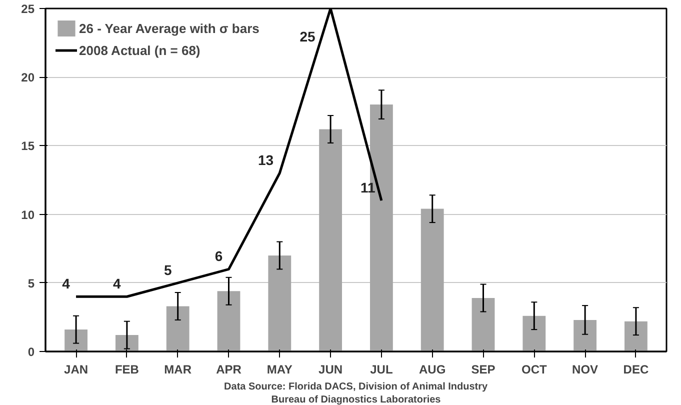 This screenshot has height=405, width=681. What do you see at coordinates (28, 77) in the screenshot?
I see `y-tick-label: 20` at bounding box center [28, 77].